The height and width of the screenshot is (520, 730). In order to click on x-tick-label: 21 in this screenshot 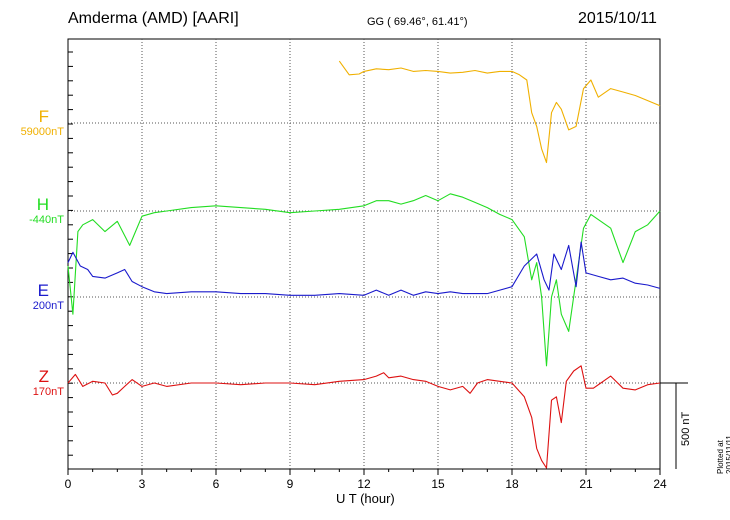, I will do `click(586, 484)`.